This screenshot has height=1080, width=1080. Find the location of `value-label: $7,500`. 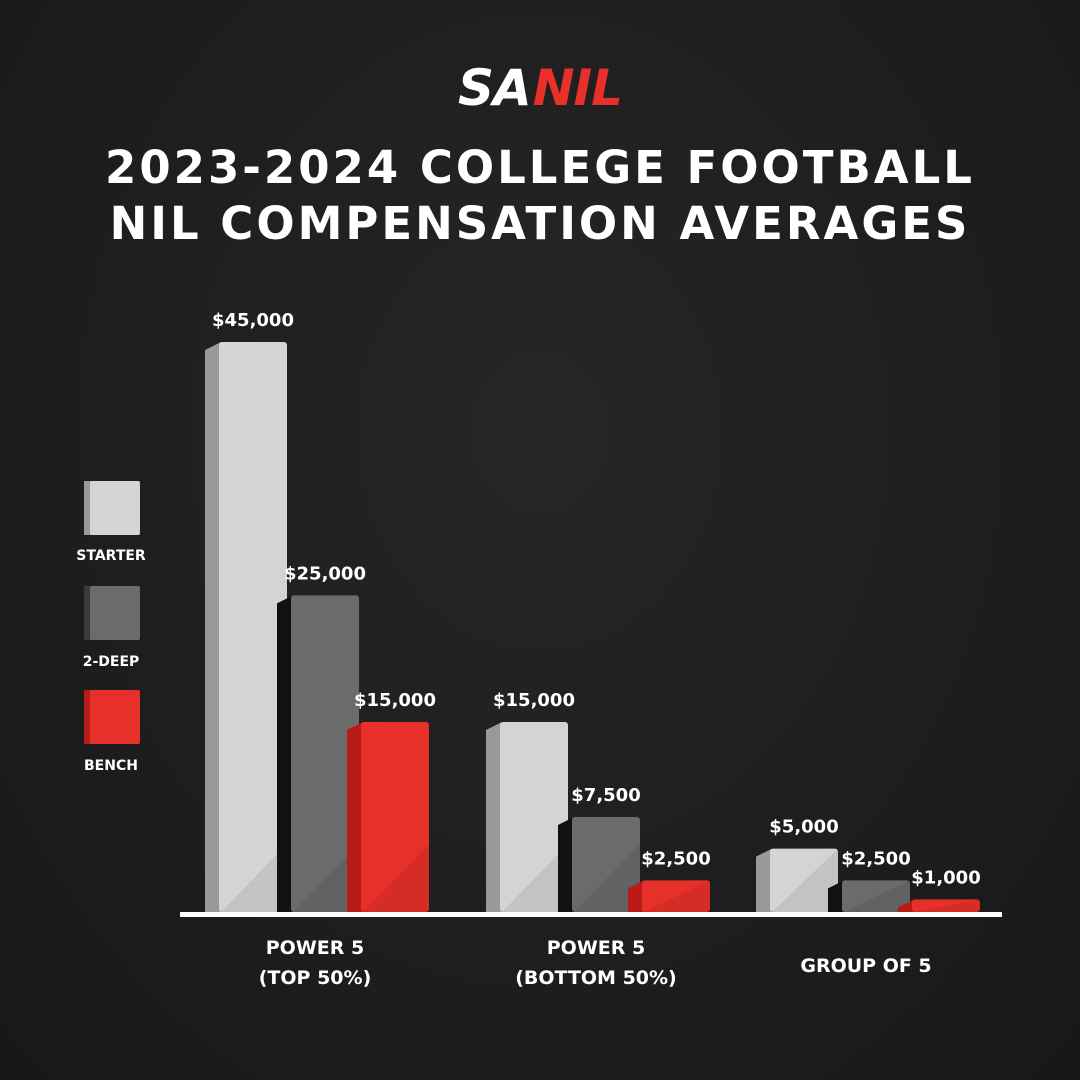

value-label: $7,500 is located at coordinates (605, 795).